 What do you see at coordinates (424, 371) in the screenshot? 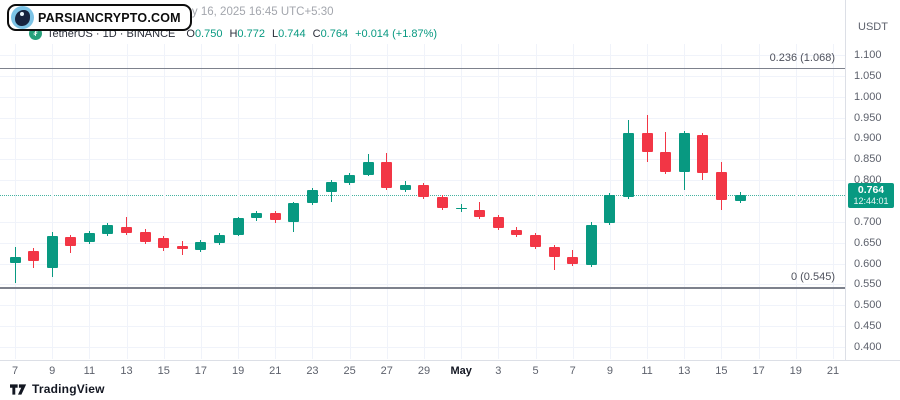
I see `time-axis-label: 29` at bounding box center [424, 371].